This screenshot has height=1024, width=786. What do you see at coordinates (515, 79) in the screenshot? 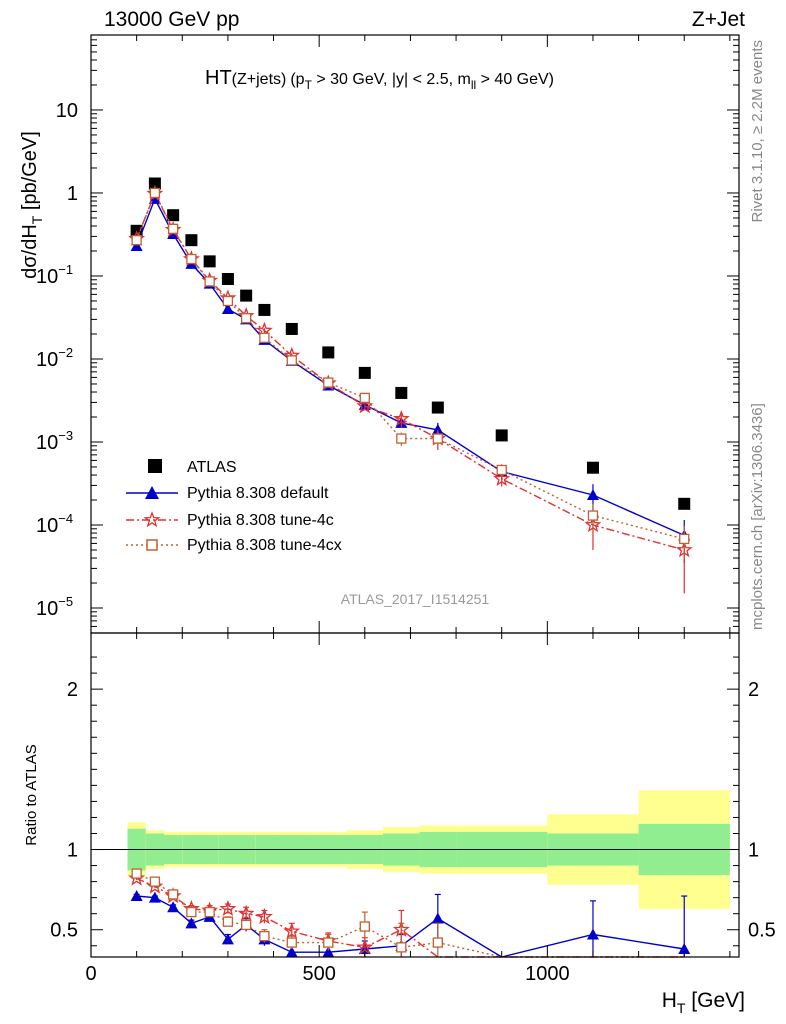
I see `title-cond2: > 40 GeV)` at bounding box center [515, 79].